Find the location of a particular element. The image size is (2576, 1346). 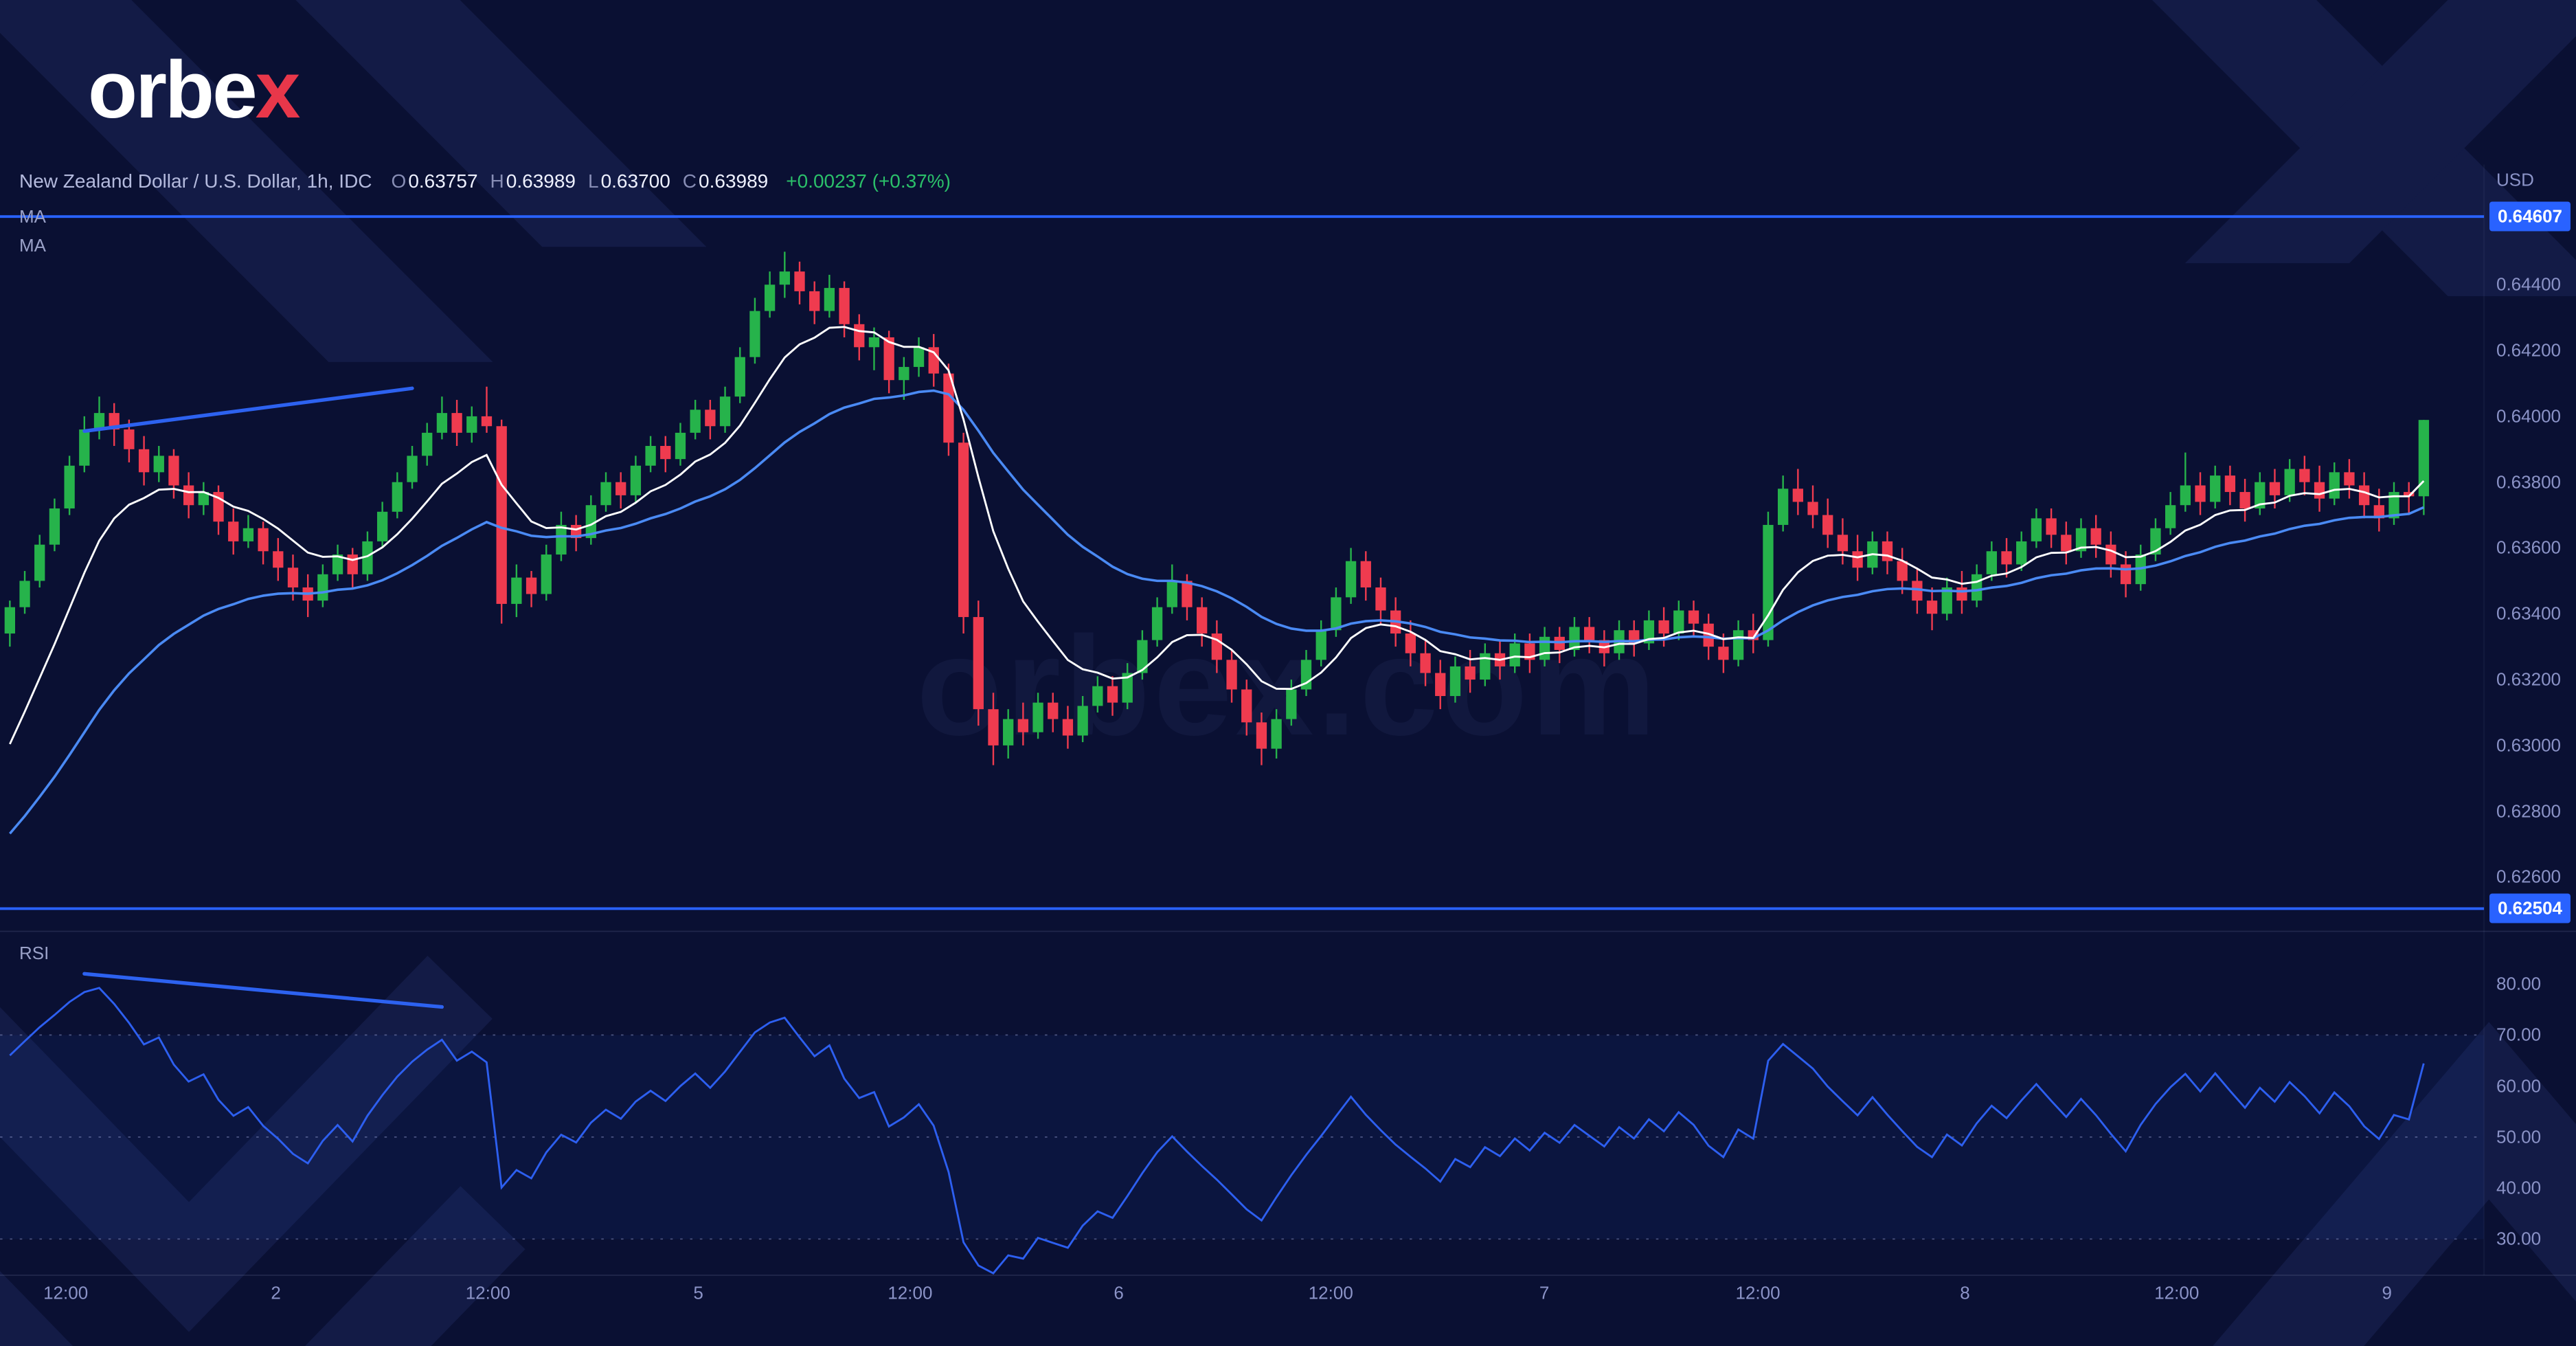

logo-text-orbe: orbe is located at coordinates (173, 90).